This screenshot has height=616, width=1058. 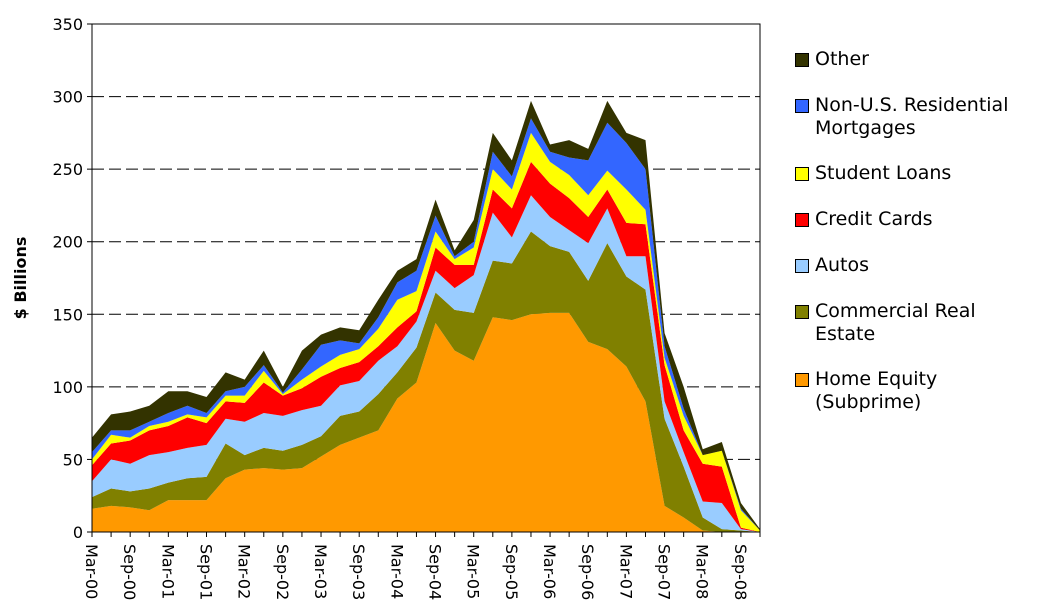 I want to click on x-tick-label: Sep-05, so click(x=511, y=572).